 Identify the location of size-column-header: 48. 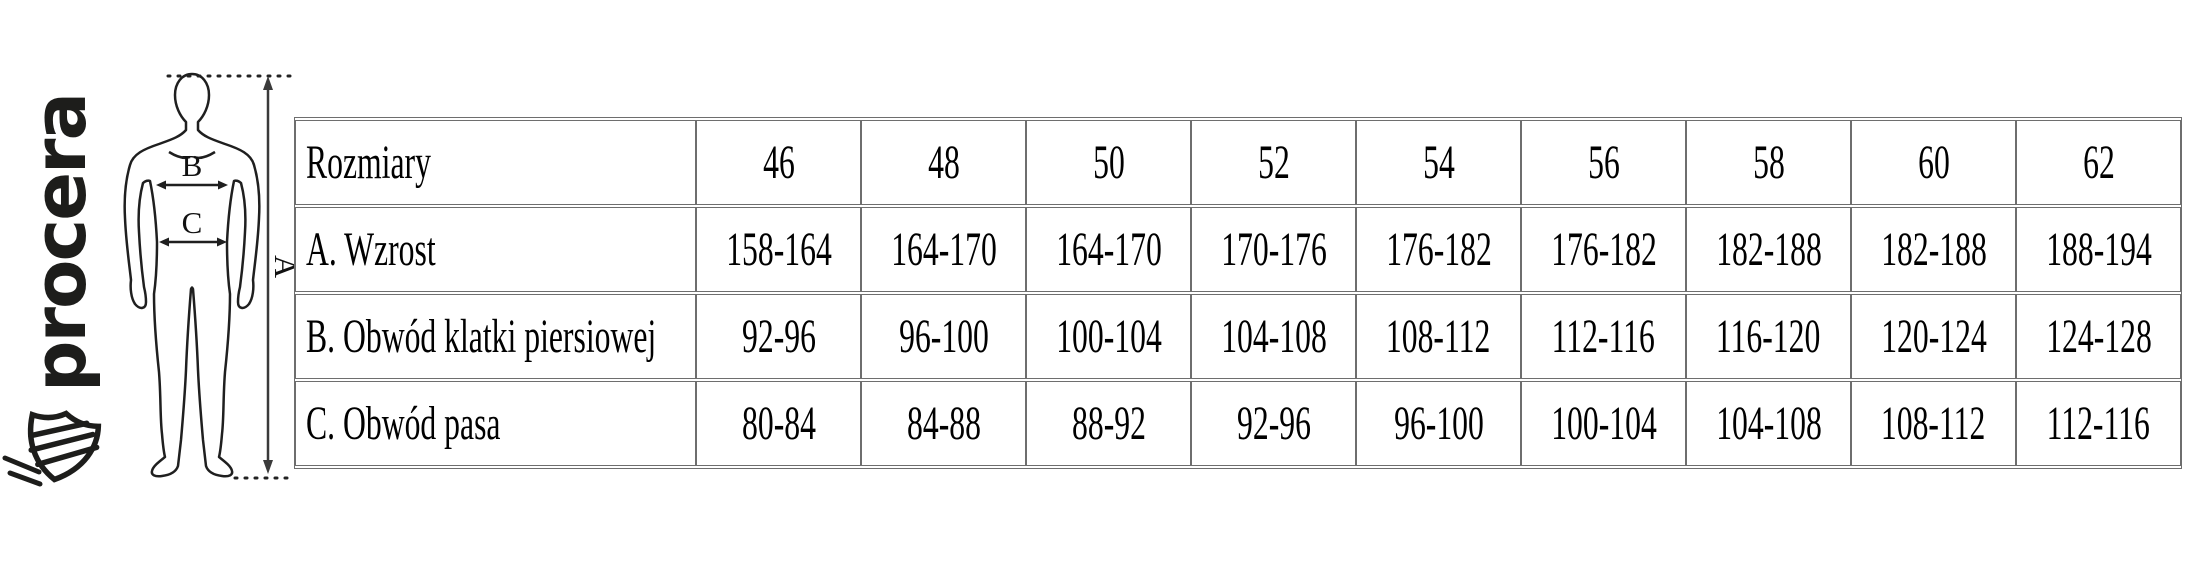
(943, 162).